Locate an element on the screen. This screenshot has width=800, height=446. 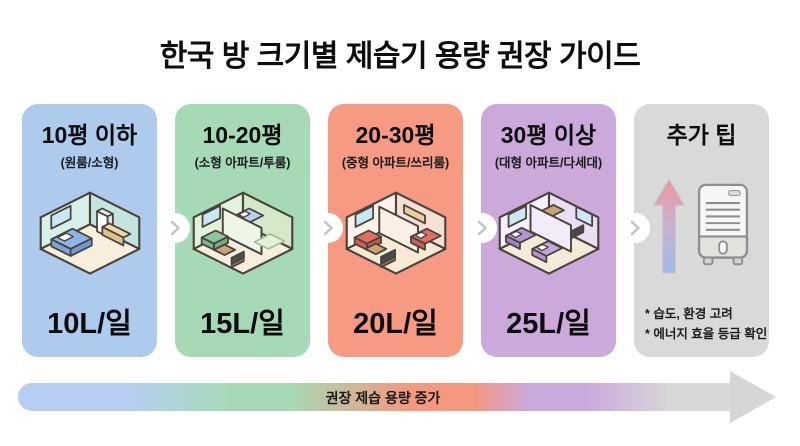
dehumidifier-icon is located at coordinates (723, 225).